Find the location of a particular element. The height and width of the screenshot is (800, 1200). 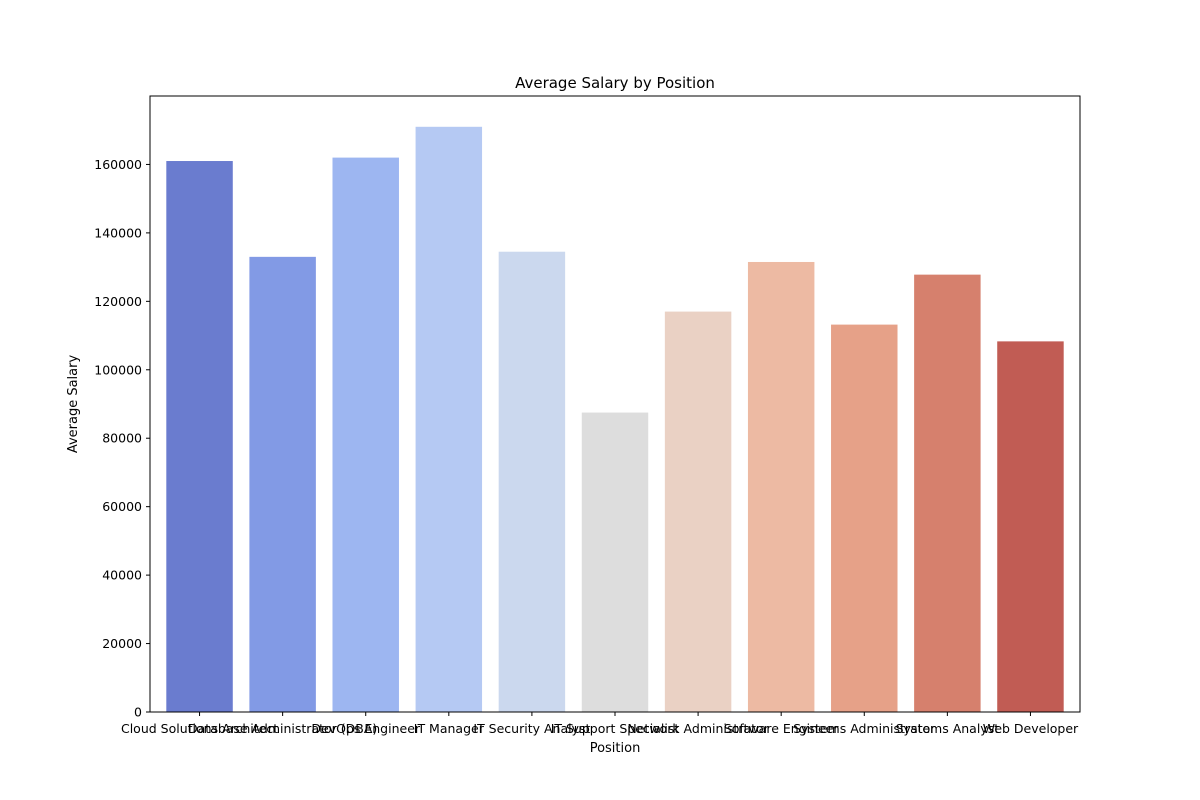

y-tick-label: 140000 is located at coordinates (118, 232).